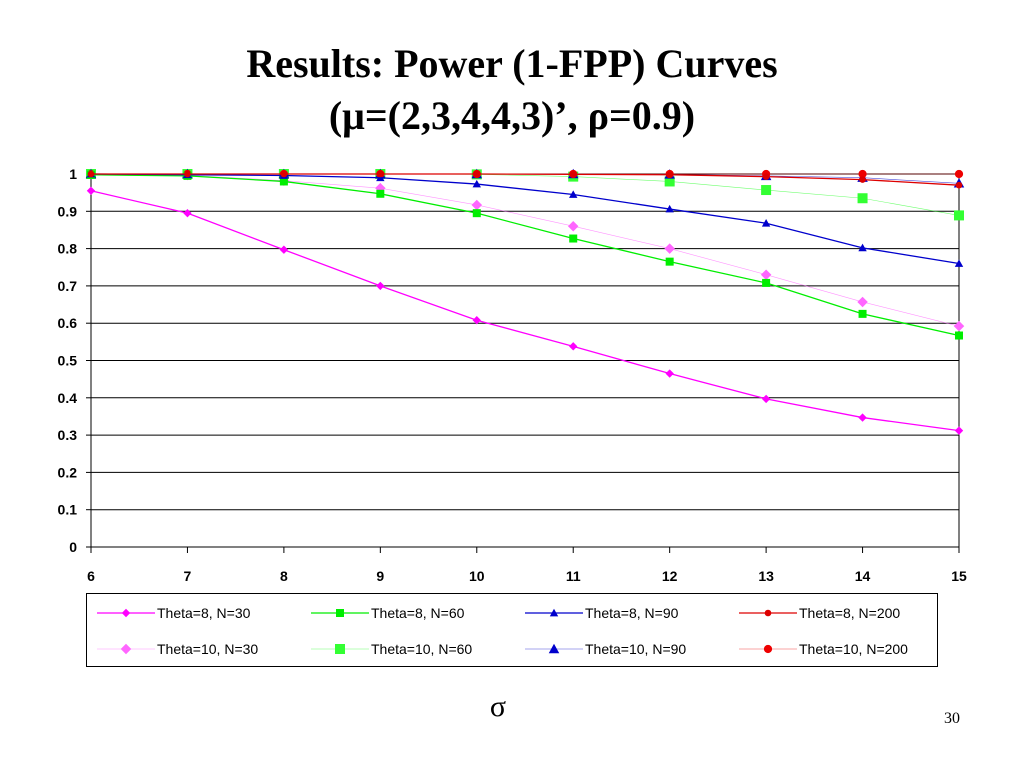  I want to click on x-tick-label: 7, so click(188, 576).